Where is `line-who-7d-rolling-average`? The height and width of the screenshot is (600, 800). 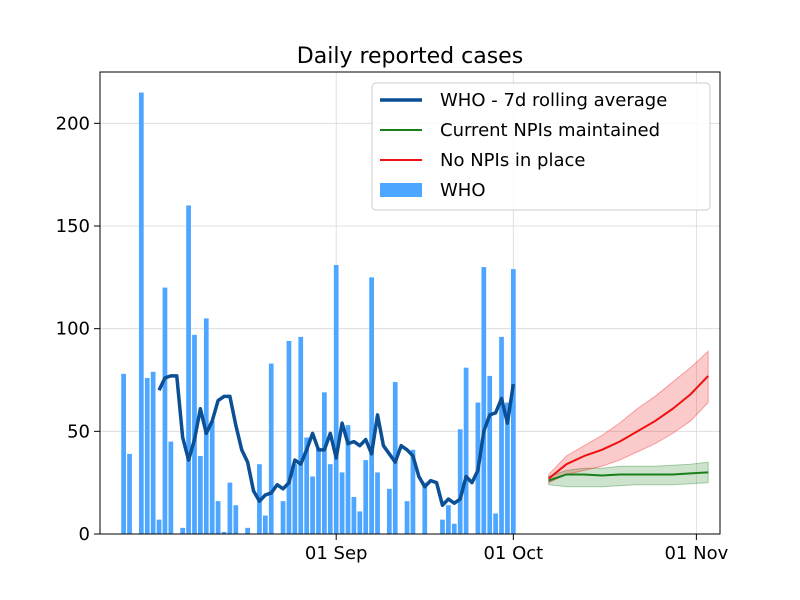 line-who-7d-rolling-average is located at coordinates (336, 441).